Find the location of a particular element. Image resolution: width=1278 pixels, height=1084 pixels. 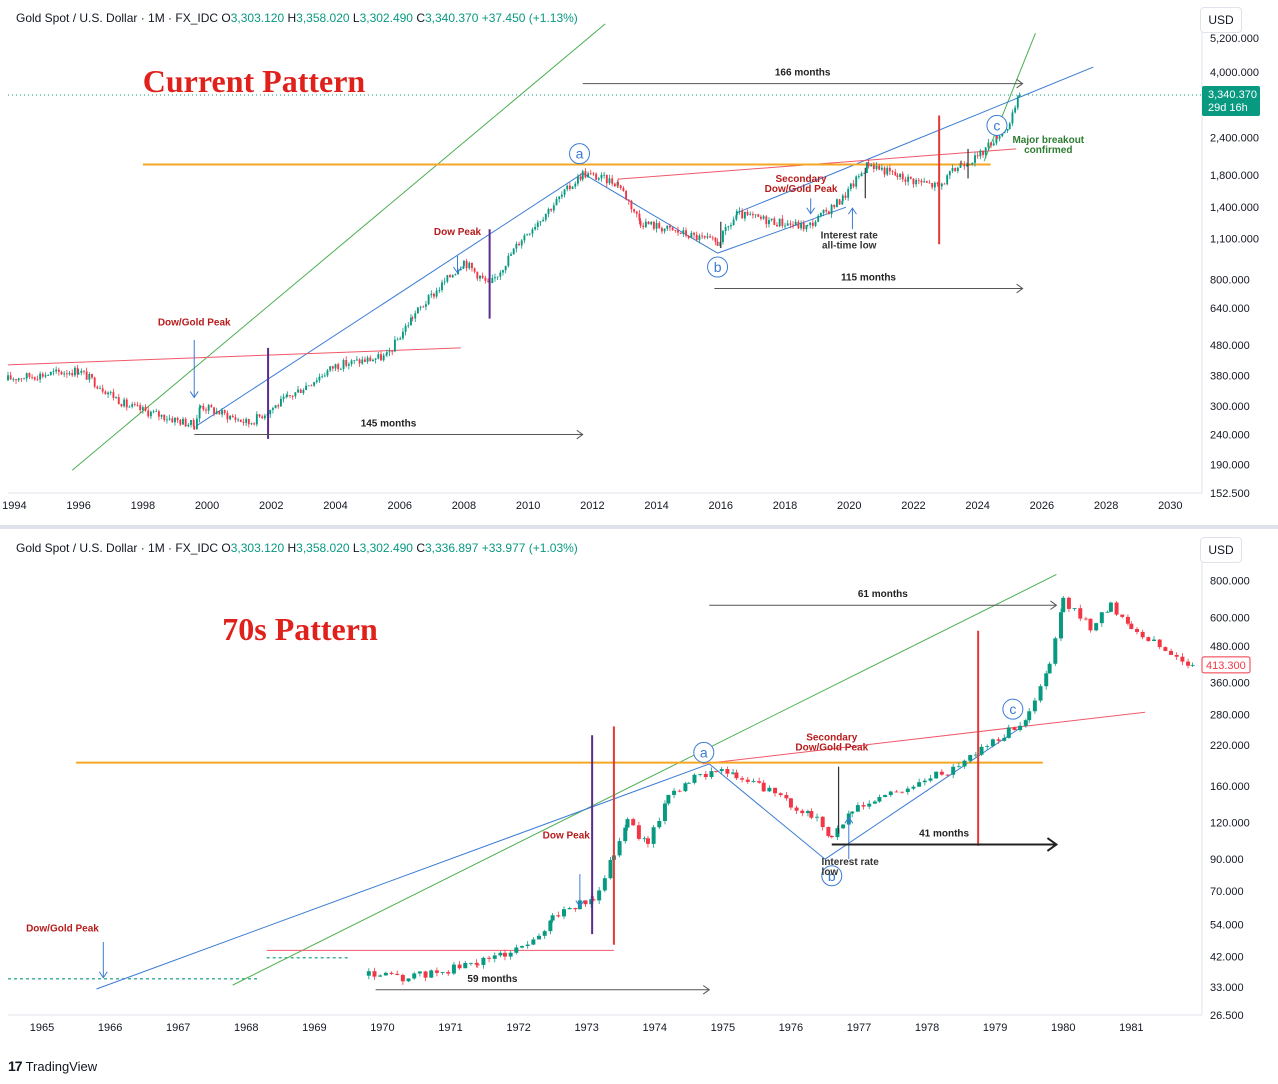

pattern-title: 70s Pattern is located at coordinates (300, 629).